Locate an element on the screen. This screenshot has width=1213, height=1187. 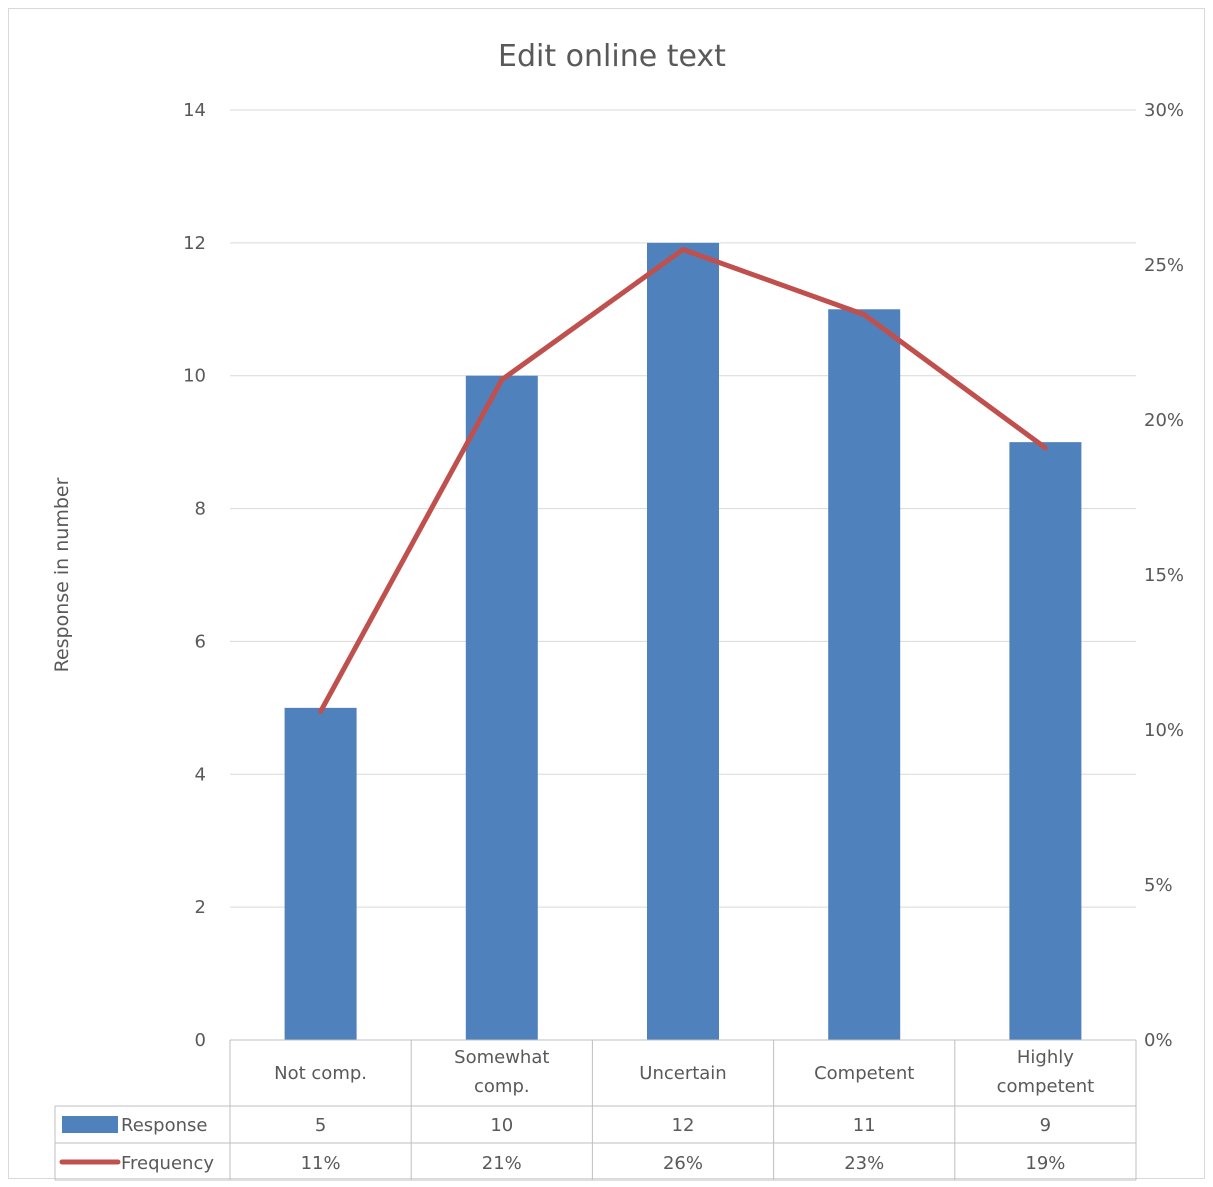
category-label: Somewhat comp. is located at coordinates (501, 1072).